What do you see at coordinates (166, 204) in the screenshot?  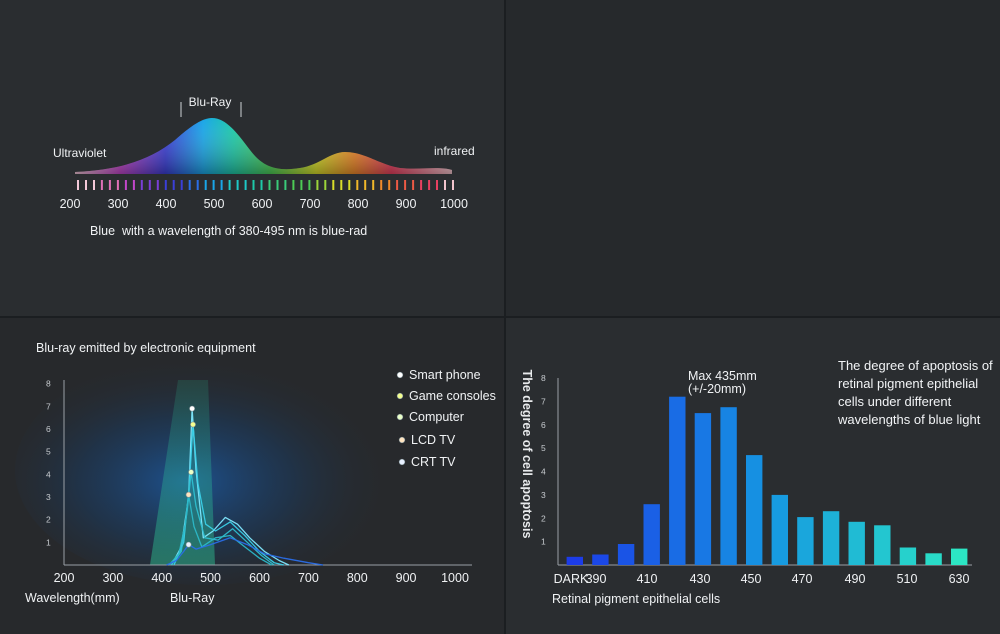 I see `spectrum-tick-label: 400` at bounding box center [166, 204].